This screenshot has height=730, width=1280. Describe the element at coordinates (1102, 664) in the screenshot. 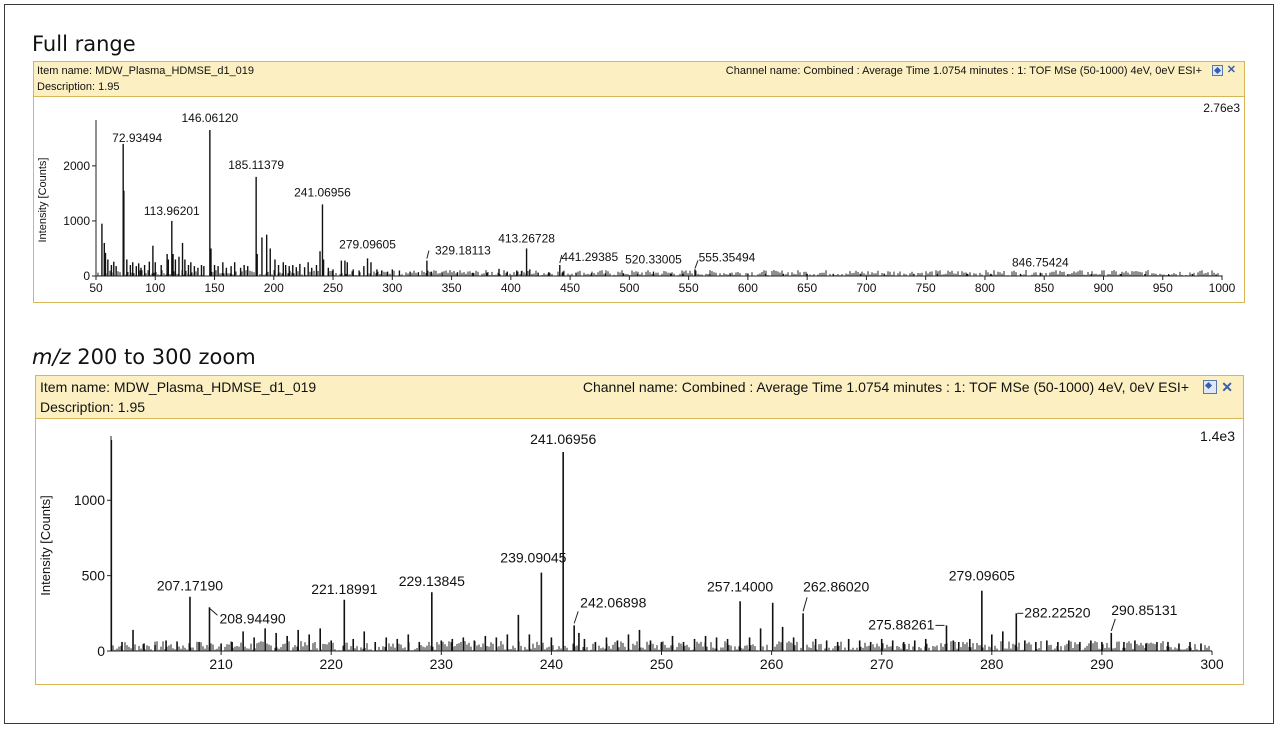

I see `x-tick-label: 290` at that location.